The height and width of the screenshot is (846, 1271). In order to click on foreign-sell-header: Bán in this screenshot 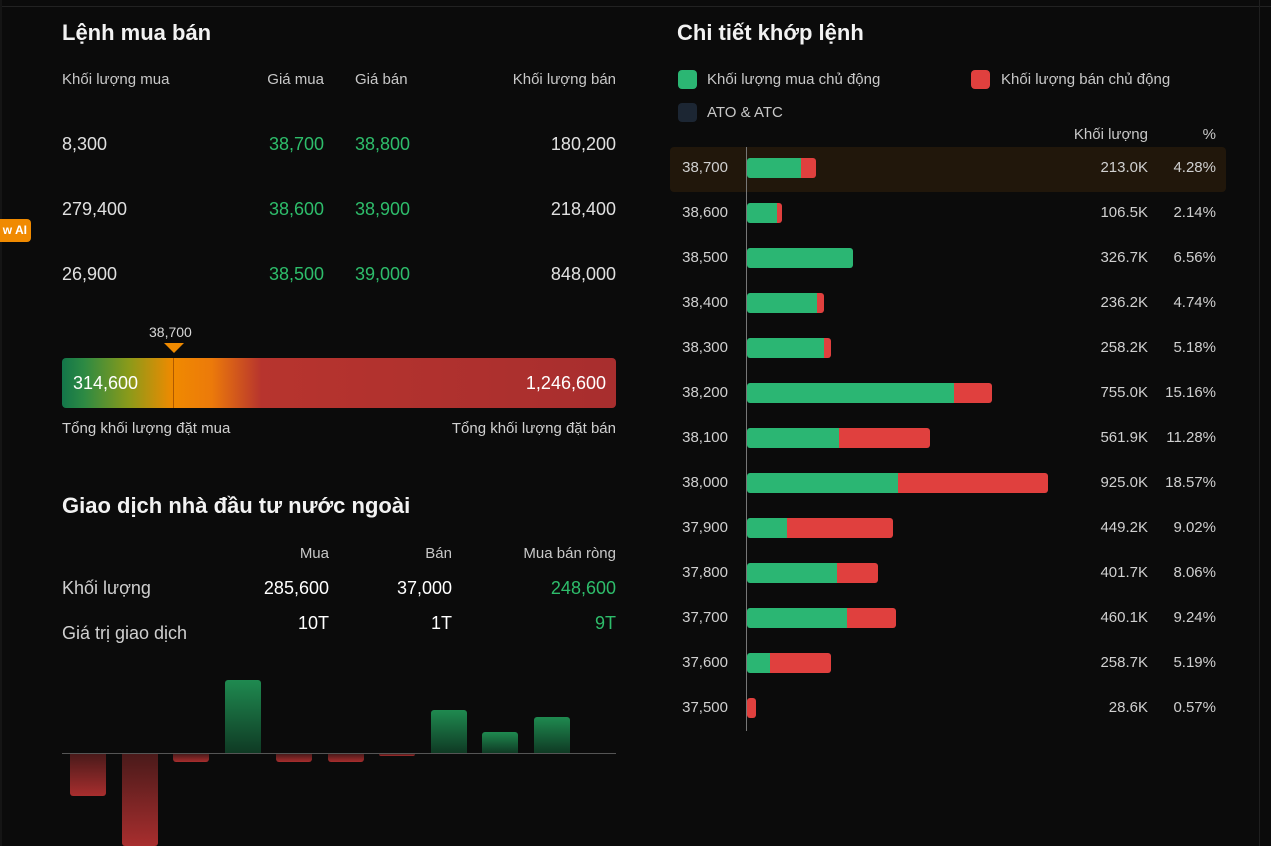, I will do `click(438, 553)`.